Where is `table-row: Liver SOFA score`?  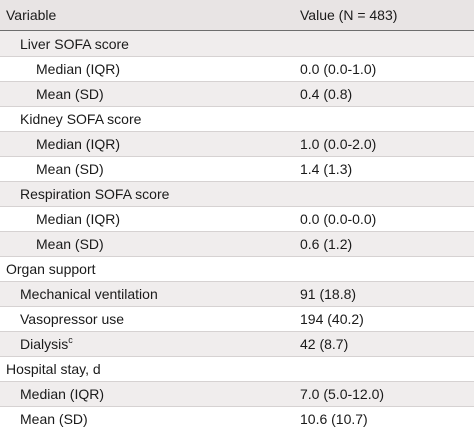
table-row: Liver SOFA score is located at coordinates (237, 43).